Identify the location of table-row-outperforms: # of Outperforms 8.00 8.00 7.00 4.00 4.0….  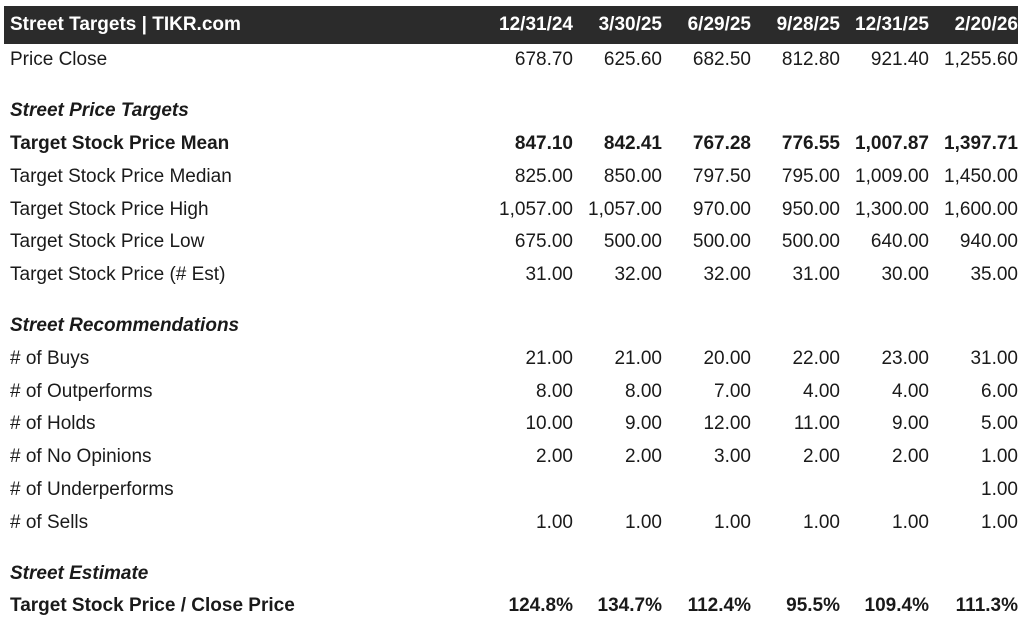
(511, 391).